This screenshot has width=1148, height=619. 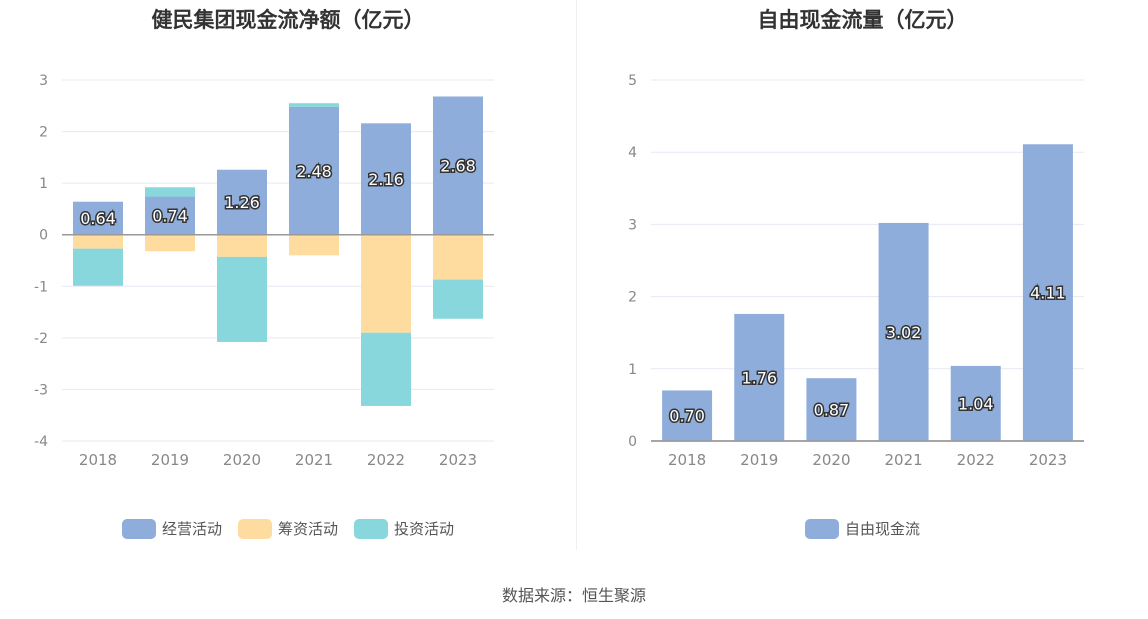 I want to click on data-label: 1.04, so click(x=976, y=403).